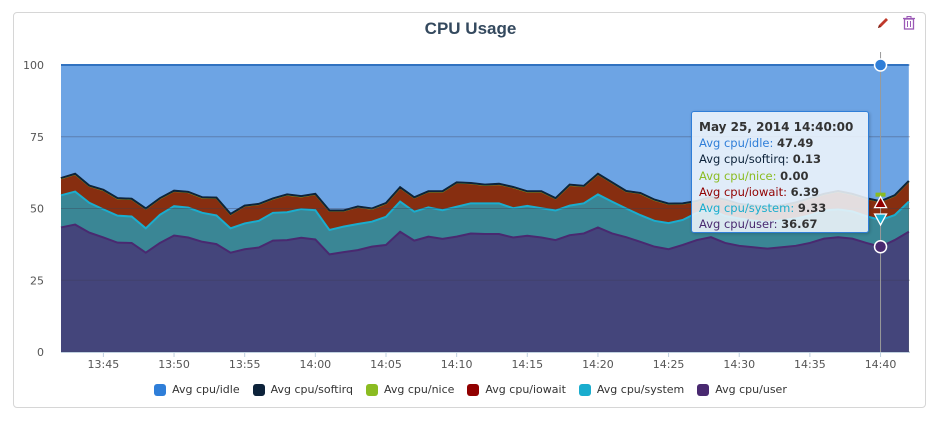  Describe the element at coordinates (880, 194) in the screenshot. I see `marker-nice` at that location.